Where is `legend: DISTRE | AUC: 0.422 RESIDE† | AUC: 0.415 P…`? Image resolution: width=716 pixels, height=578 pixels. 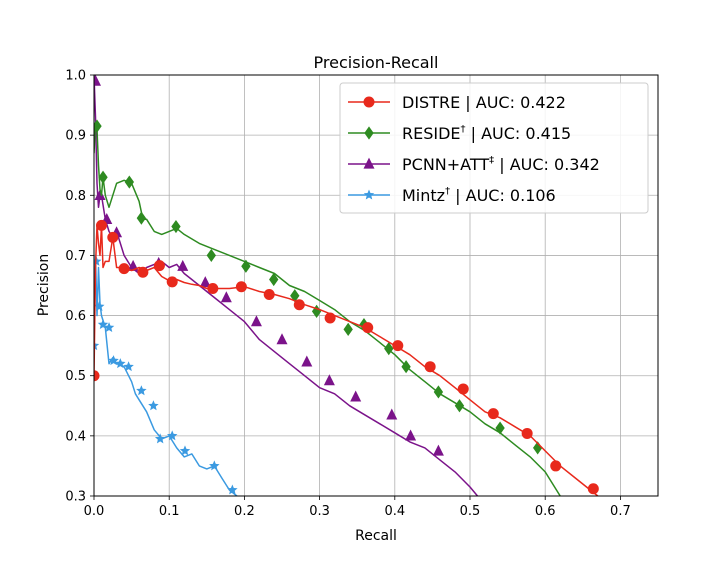 legend: DISTRE | AUC: 0.422 RESIDE† | AUC: 0.415 P… is located at coordinates (494, 148).